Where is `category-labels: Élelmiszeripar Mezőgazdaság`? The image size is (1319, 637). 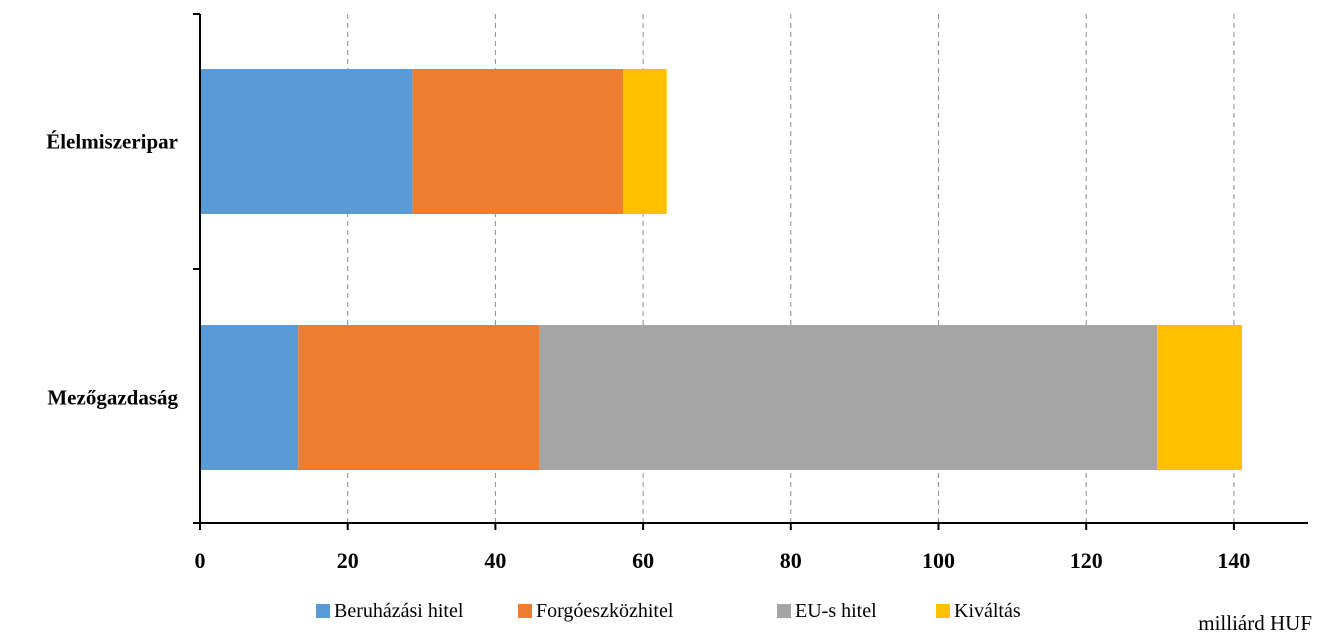 category-labels: Élelmiszeripar Mezőgazdaság is located at coordinates (112, 270).